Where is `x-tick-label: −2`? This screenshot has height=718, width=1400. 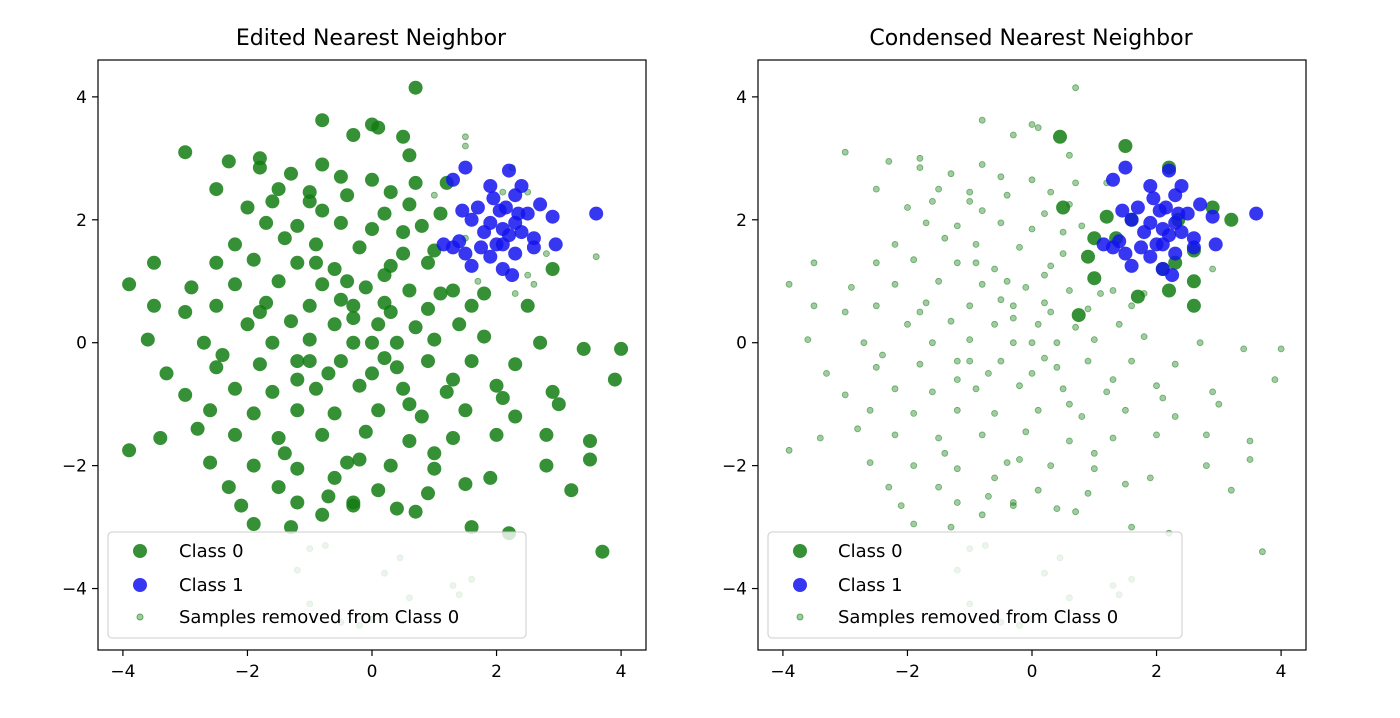 x-tick-label: −2 is located at coordinates (247, 672).